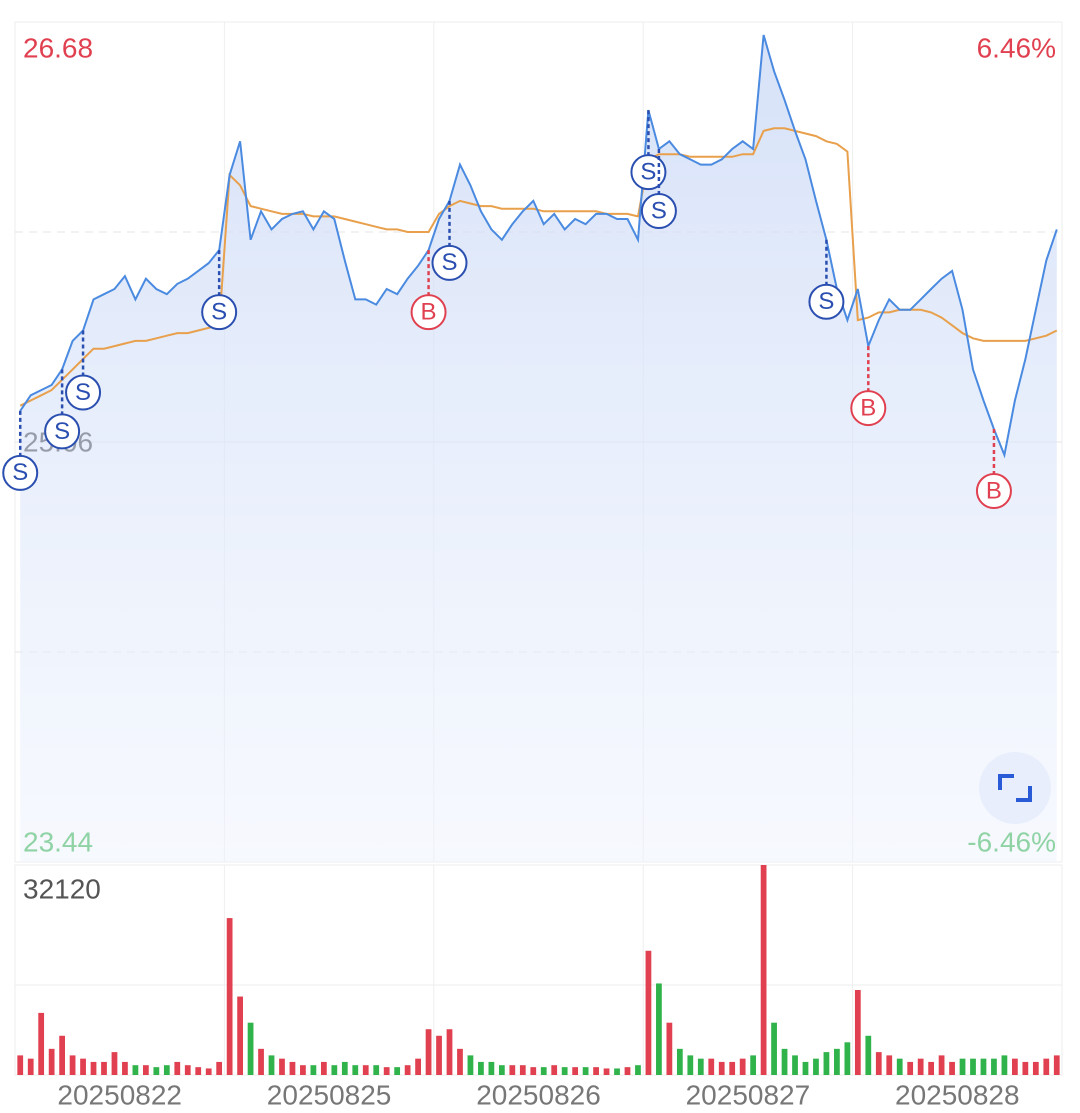 The width and height of the screenshot is (1080, 1113). Describe the element at coordinates (329, 1094) in the screenshot. I see `x-tick-label: 20250825` at that location.